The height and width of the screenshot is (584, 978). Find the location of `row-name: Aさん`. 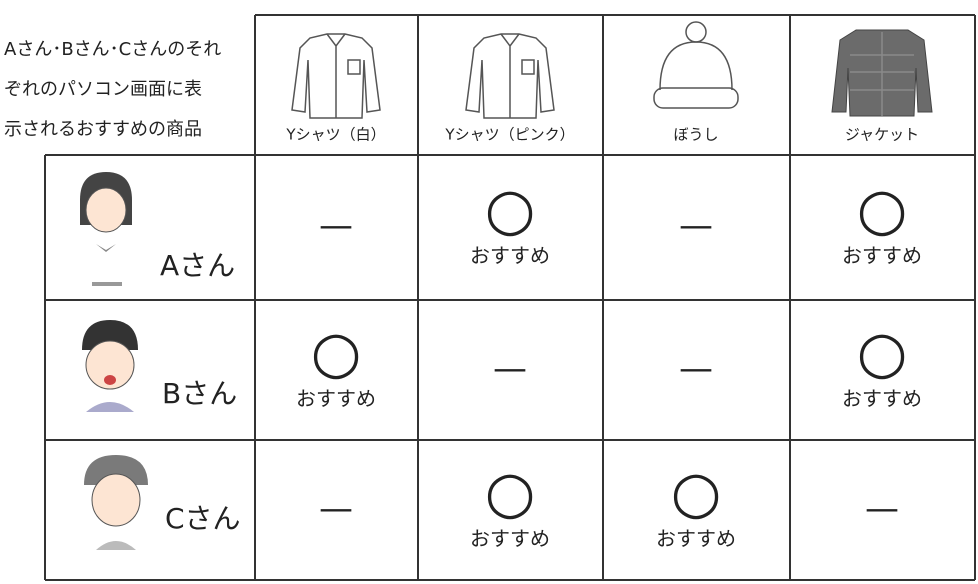

row-name: Aさん is located at coordinates (197, 265).